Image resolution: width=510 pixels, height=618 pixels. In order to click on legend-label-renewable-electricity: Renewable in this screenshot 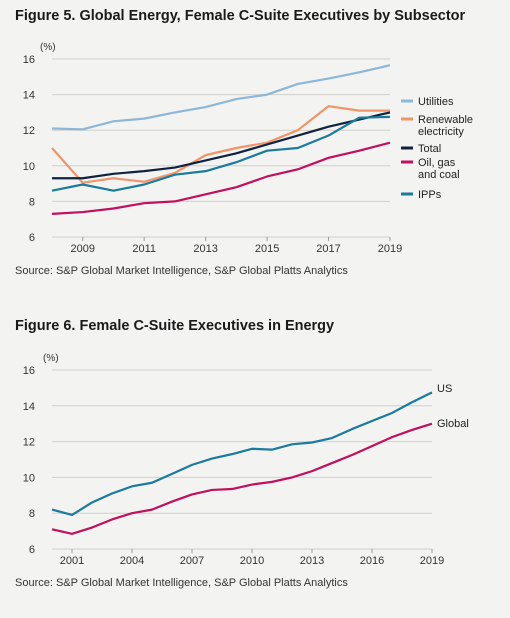, I will do `click(445, 120)`.